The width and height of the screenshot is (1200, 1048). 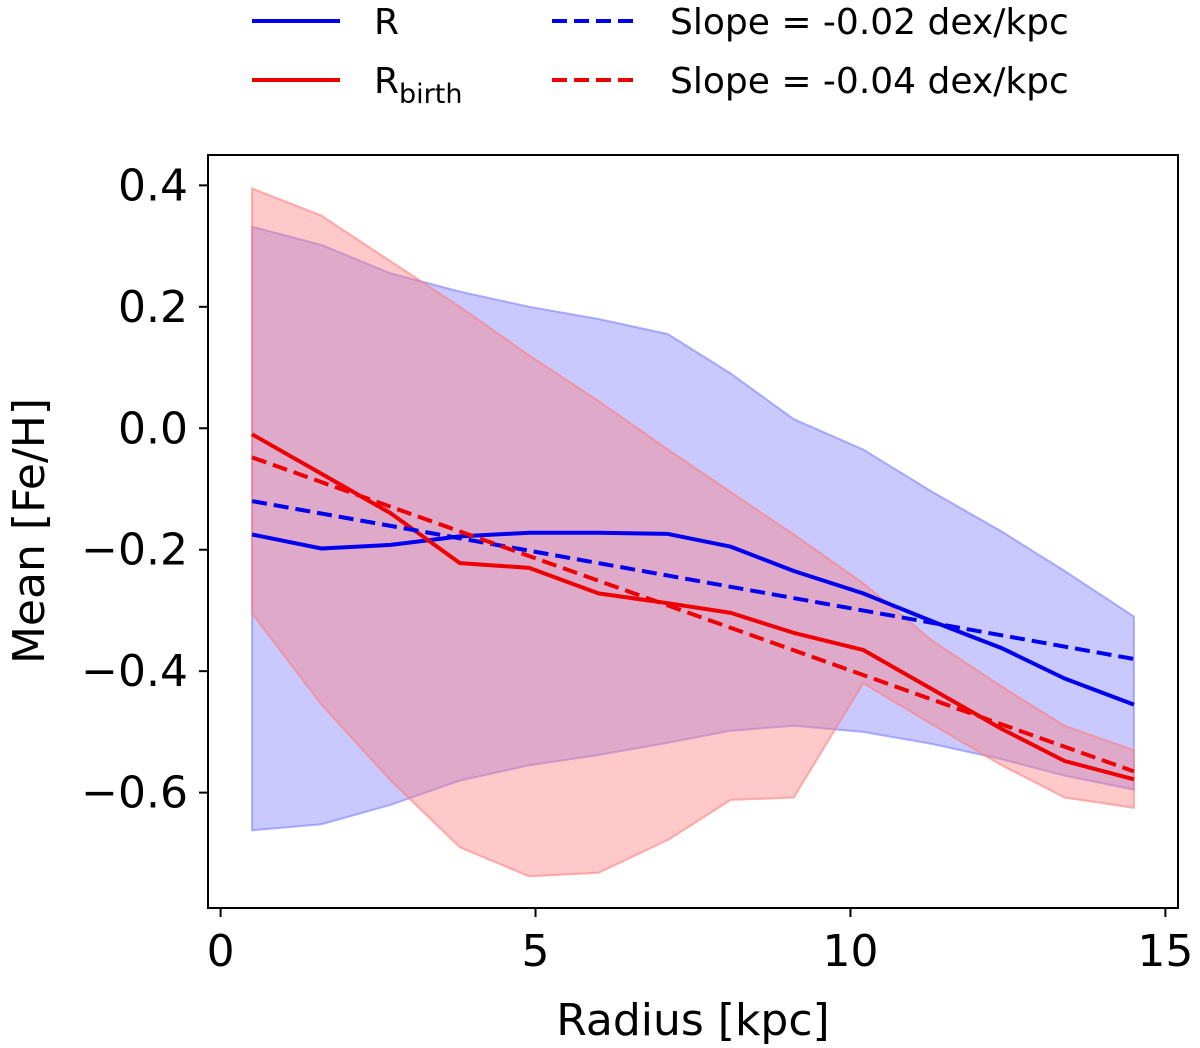 I want to click on x-tick-label: 0, so click(x=221, y=951).